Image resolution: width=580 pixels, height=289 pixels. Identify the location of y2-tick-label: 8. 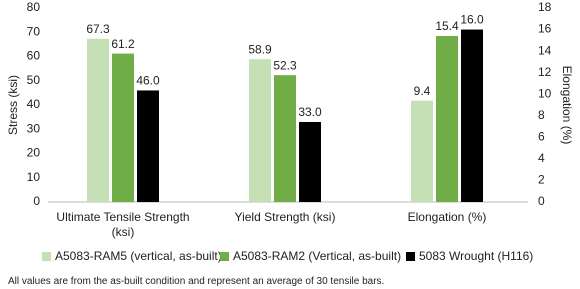
(541, 115).